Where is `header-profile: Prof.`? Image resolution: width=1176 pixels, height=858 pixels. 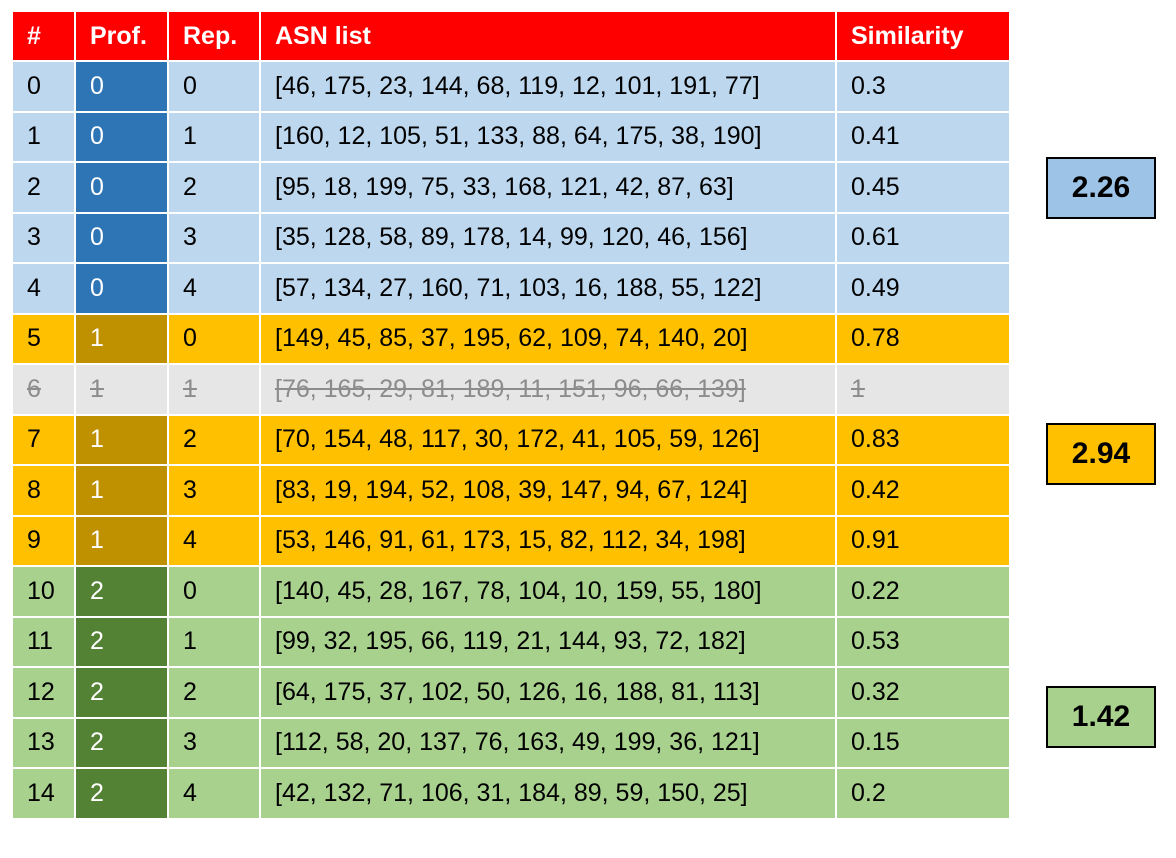 header-profile: Prof. is located at coordinates (121, 36).